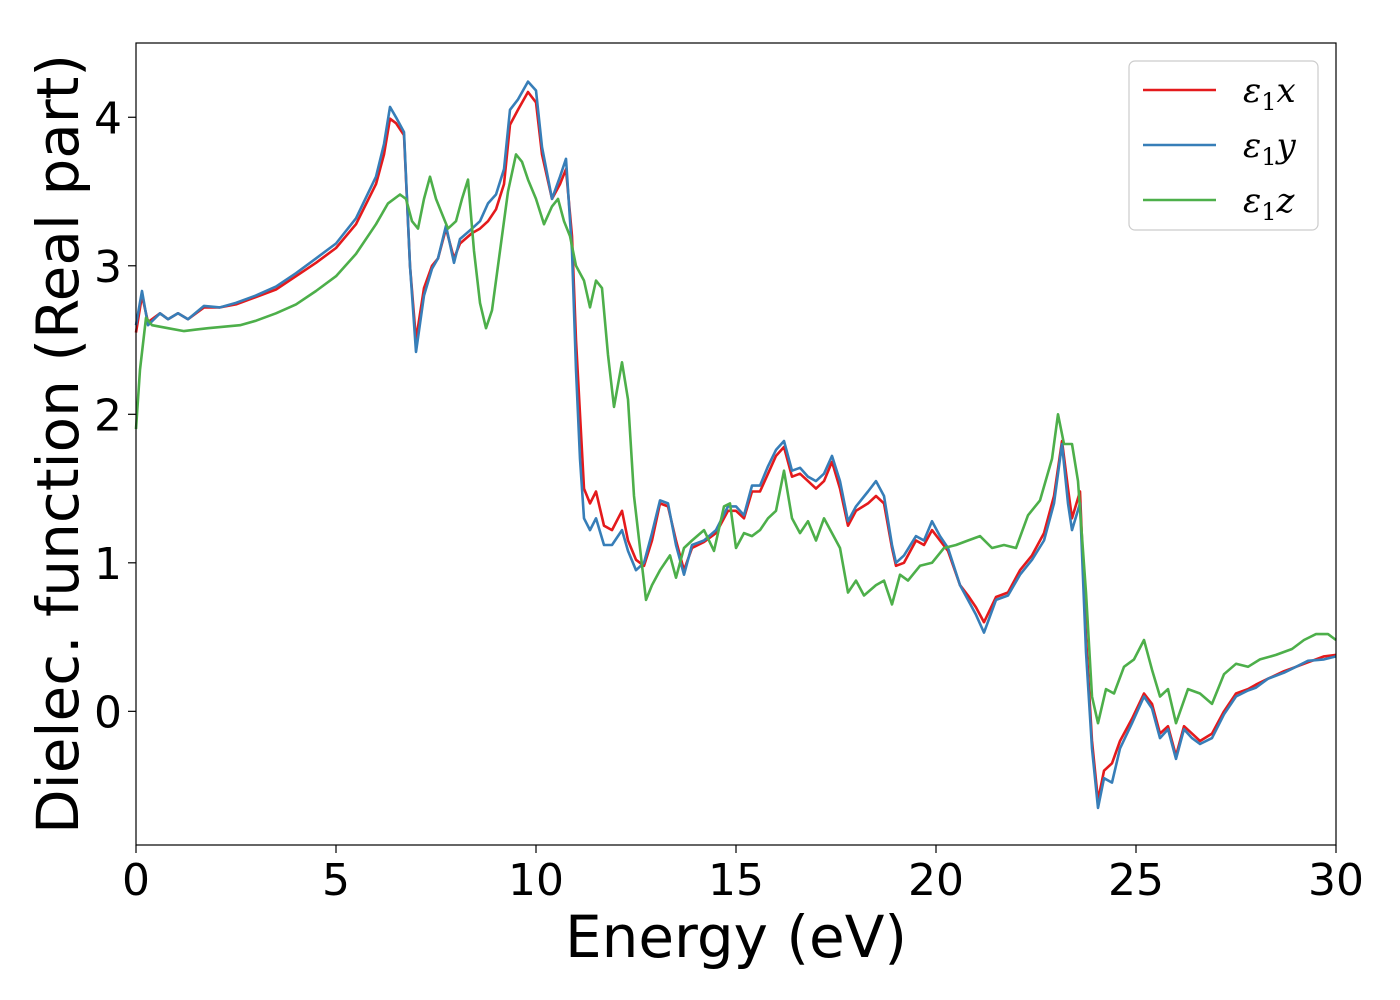 Image resolution: width=1400 pixels, height=1000 pixels. Describe the element at coordinates (108, 564) in the screenshot. I see `y-tick-label: 1` at that location.